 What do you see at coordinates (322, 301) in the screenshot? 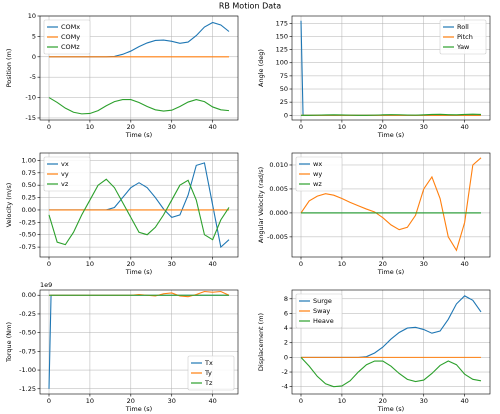
I see `legend-label: Surge` at bounding box center [322, 301].